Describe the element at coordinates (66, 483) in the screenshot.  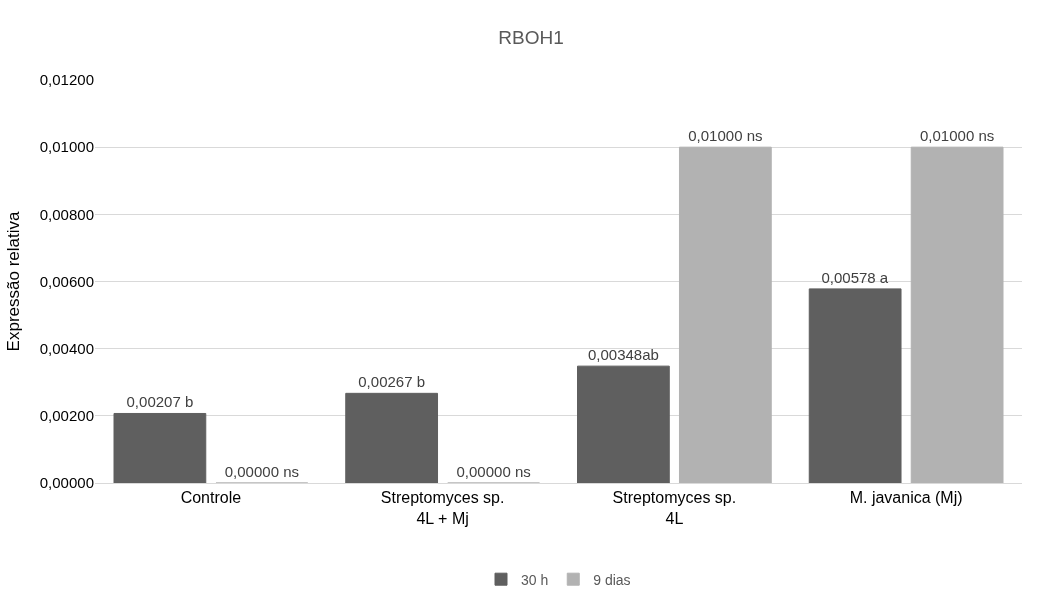
I see `y-tick-label: 0,00000` at that location.